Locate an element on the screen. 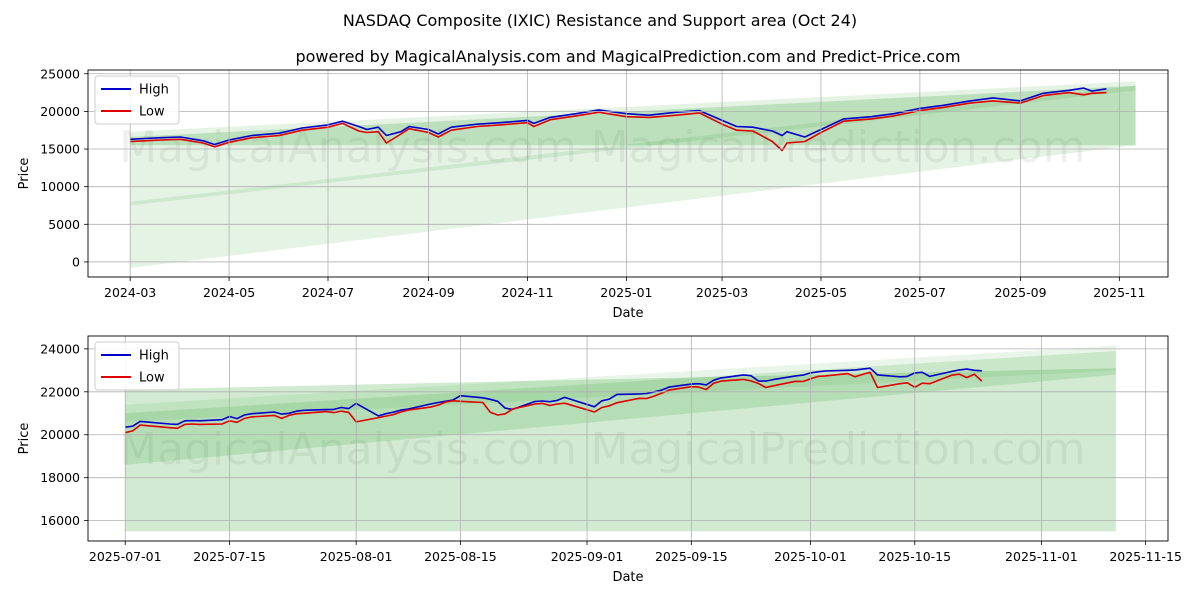  x-tick-label: 2024-09 is located at coordinates (428, 292).